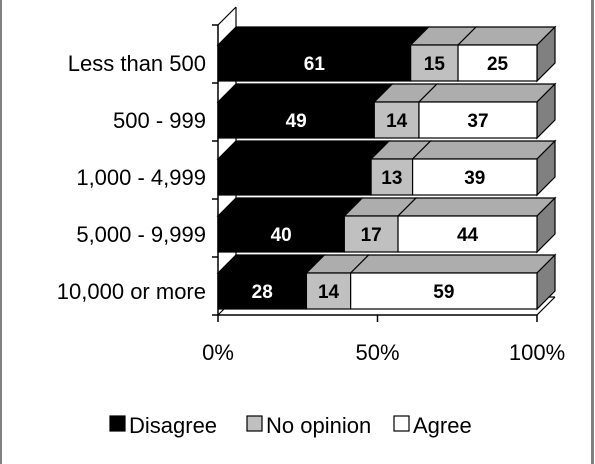  Describe the element at coordinates (537, 352) in the screenshot. I see `x-tick-label: 100%` at that location.